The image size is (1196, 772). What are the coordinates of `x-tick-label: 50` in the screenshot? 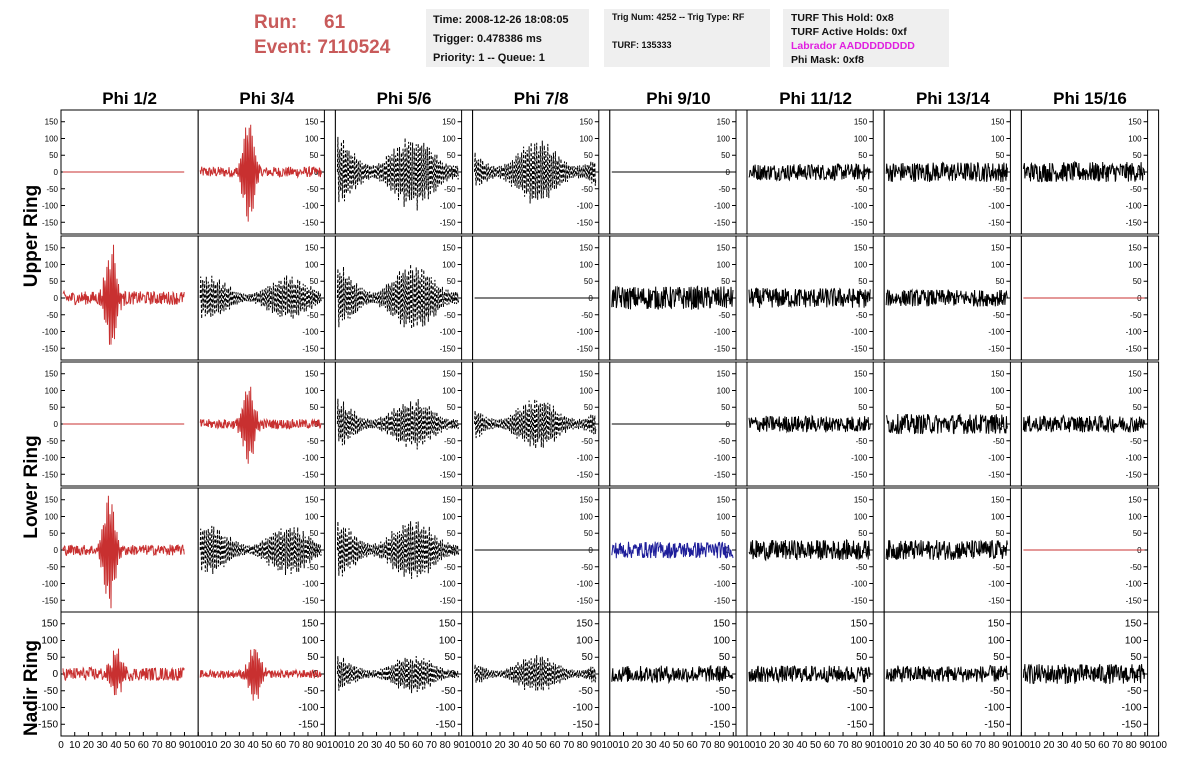 It's located at (1090, 745).